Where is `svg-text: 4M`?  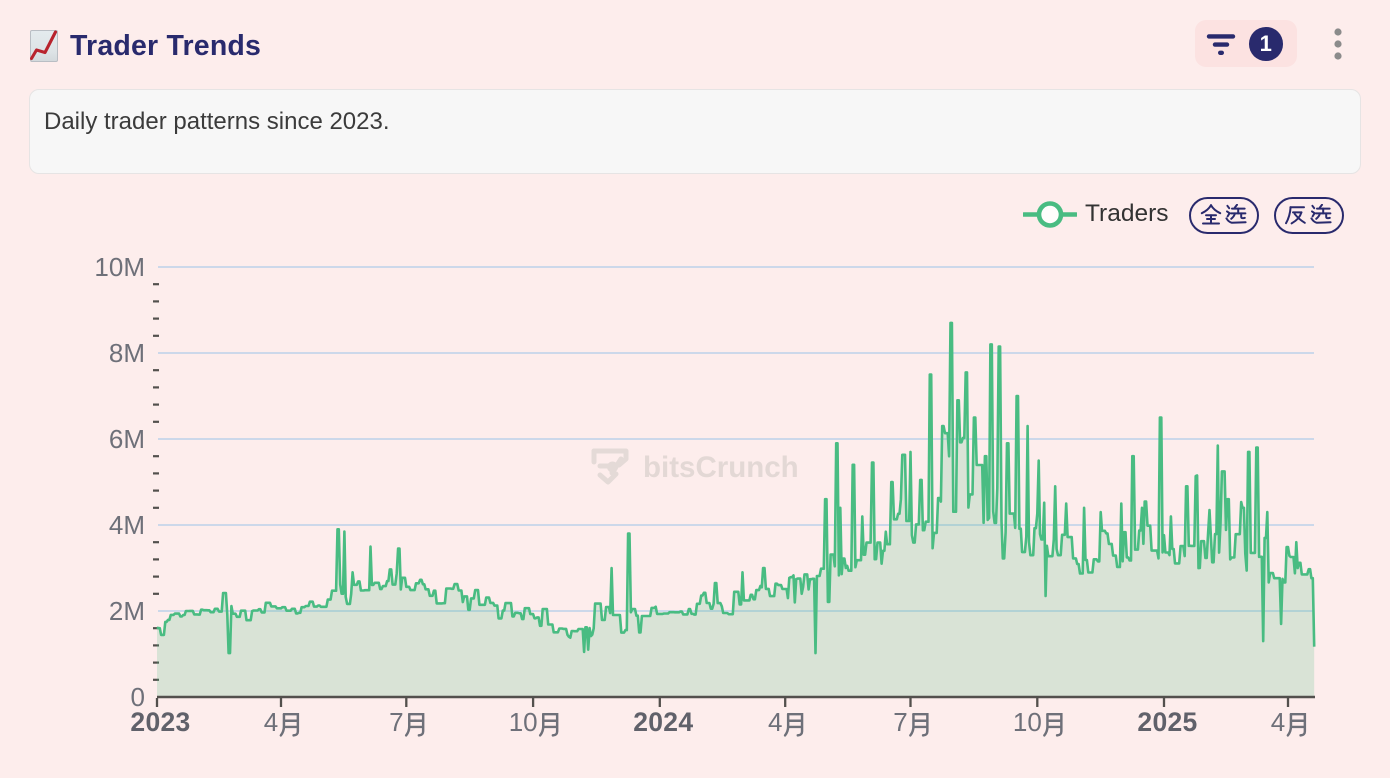 svg-text: 4M is located at coordinates (127, 525).